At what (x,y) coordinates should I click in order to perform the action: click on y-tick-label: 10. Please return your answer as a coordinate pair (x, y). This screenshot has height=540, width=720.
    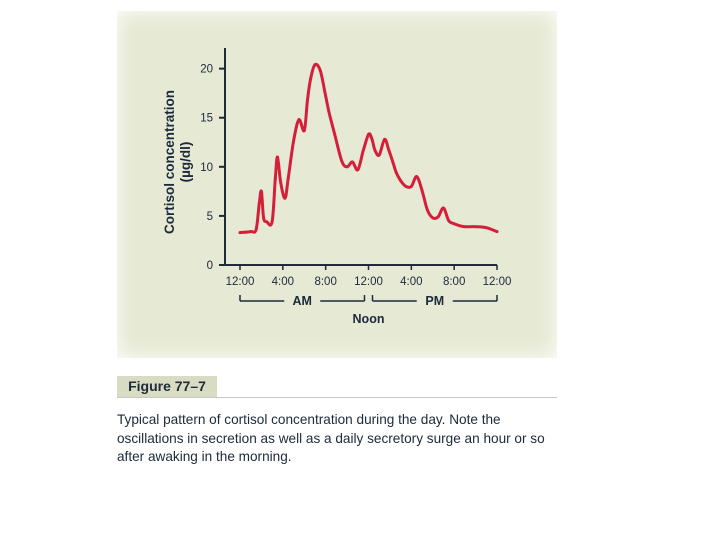
    Looking at the image, I should click on (206, 168).